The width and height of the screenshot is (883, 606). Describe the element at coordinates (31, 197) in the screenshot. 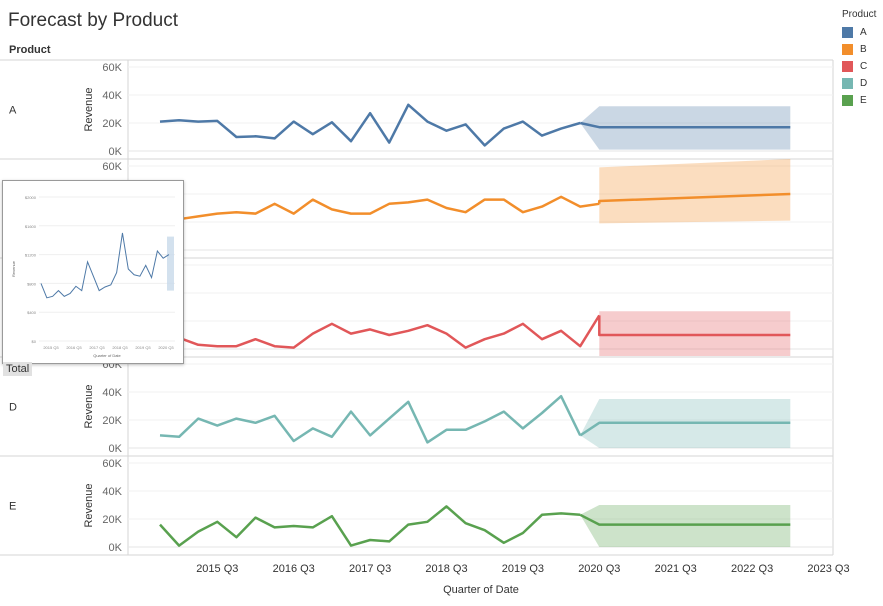

I see `tooltip-y-tick: $2000` at that location.